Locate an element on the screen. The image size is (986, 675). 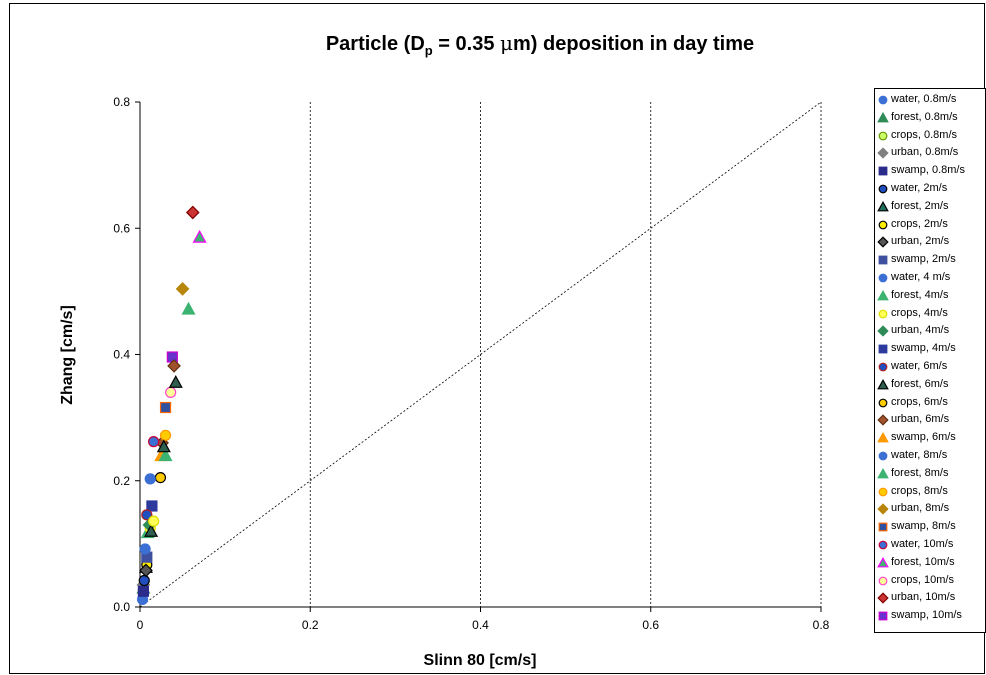
legend-entry: water, 2m/s is located at coordinates (930, 189).